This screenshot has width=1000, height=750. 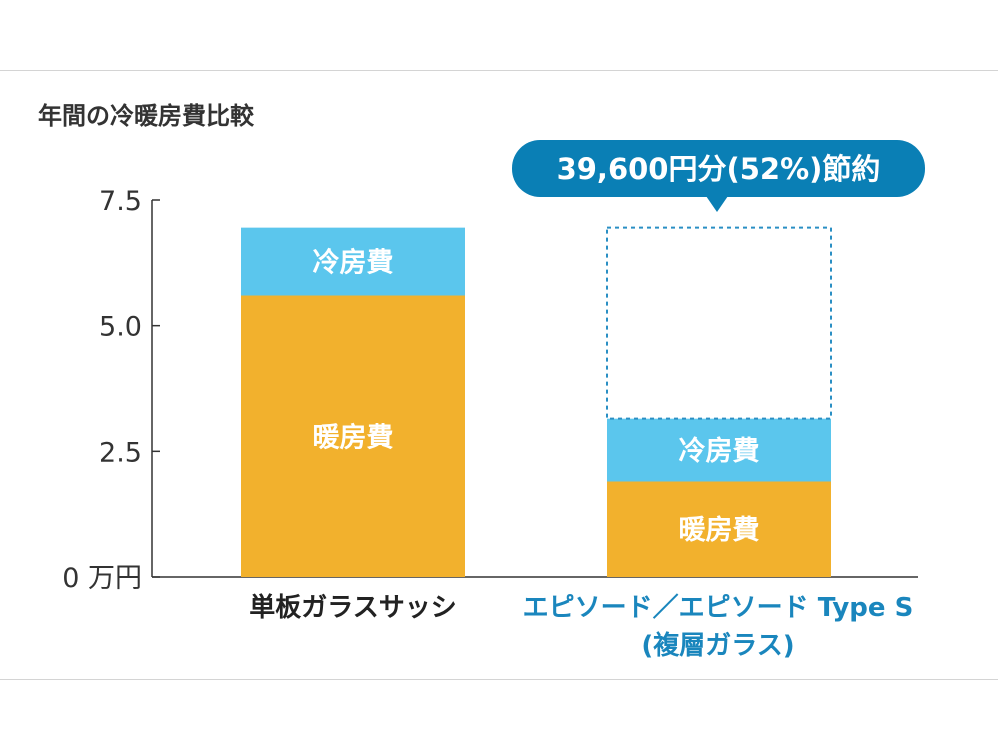 What do you see at coordinates (718, 608) in the screenshot?
I see `category-label: エピソード／エピソード Type S` at bounding box center [718, 608].